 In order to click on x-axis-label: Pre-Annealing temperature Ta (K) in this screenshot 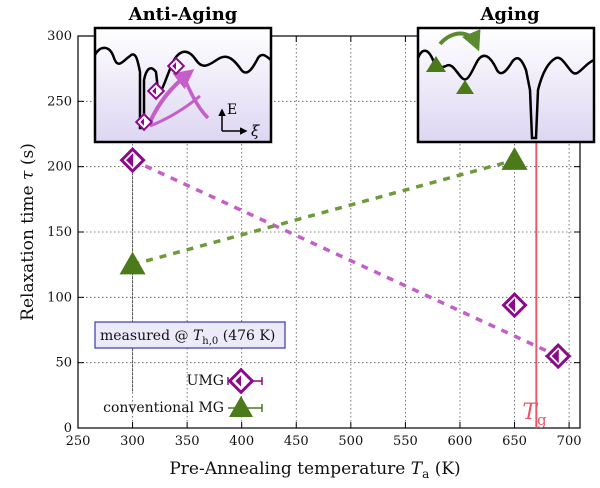, I will do `click(314, 470)`.